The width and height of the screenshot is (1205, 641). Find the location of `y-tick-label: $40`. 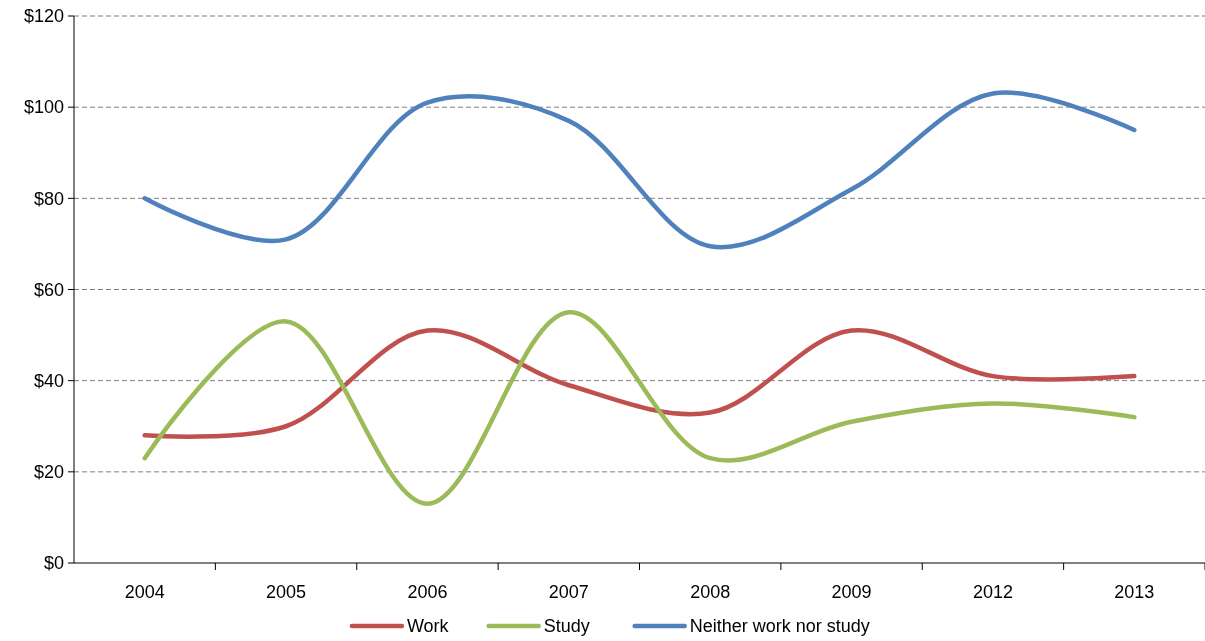

y-tick-label: $40 is located at coordinates (48, 380).